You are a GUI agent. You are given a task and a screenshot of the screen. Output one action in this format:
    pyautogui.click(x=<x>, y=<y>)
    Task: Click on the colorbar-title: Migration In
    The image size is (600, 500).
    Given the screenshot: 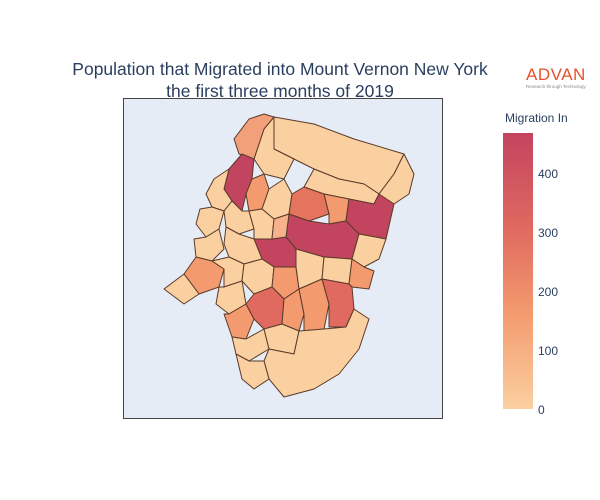 What is the action you would take?
    pyautogui.click(x=536, y=118)
    